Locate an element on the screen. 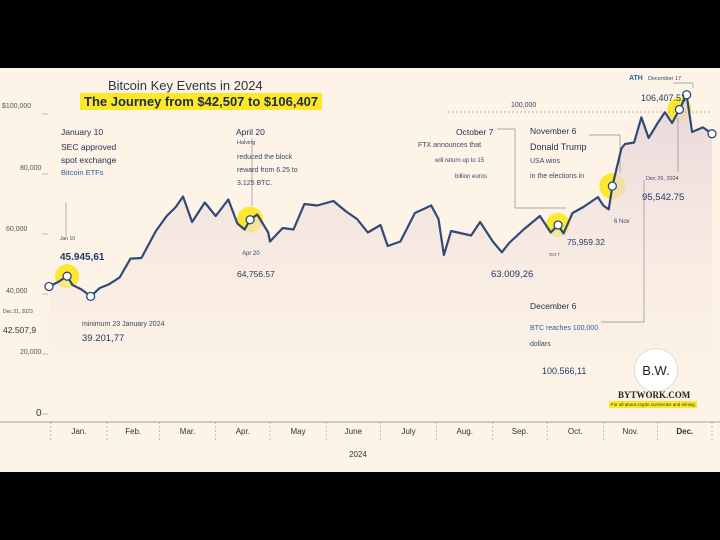  ath-price: 106,407.51 is located at coordinates (664, 98).